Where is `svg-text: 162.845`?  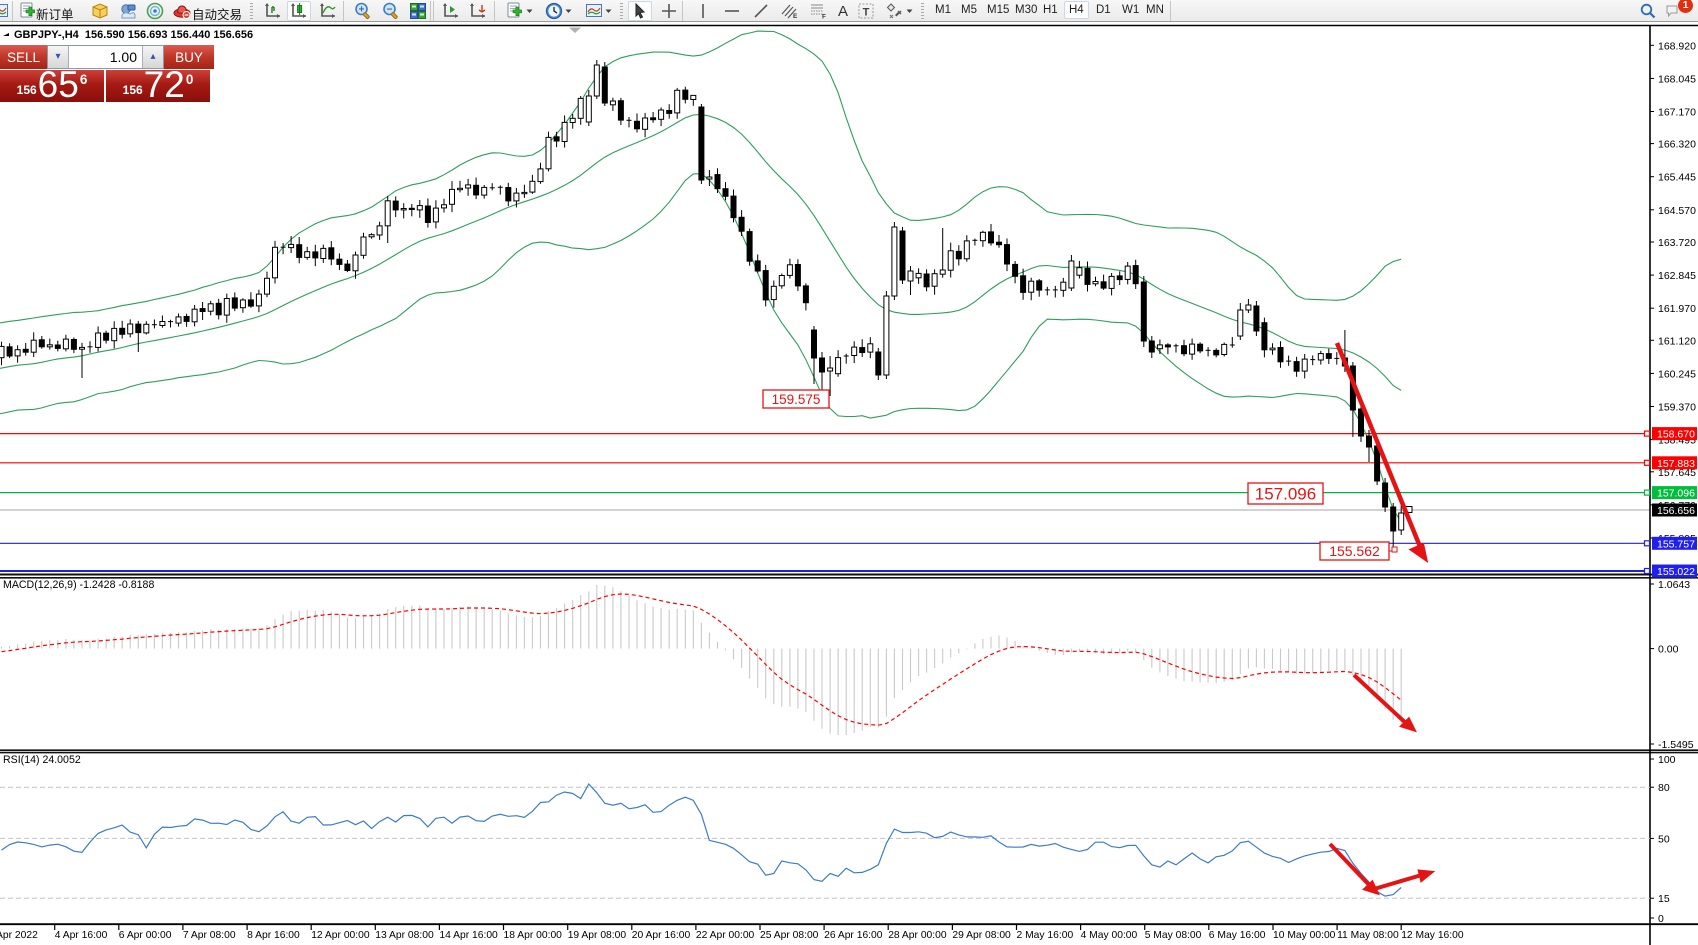 svg-text: 162.845 is located at coordinates (1677, 276).